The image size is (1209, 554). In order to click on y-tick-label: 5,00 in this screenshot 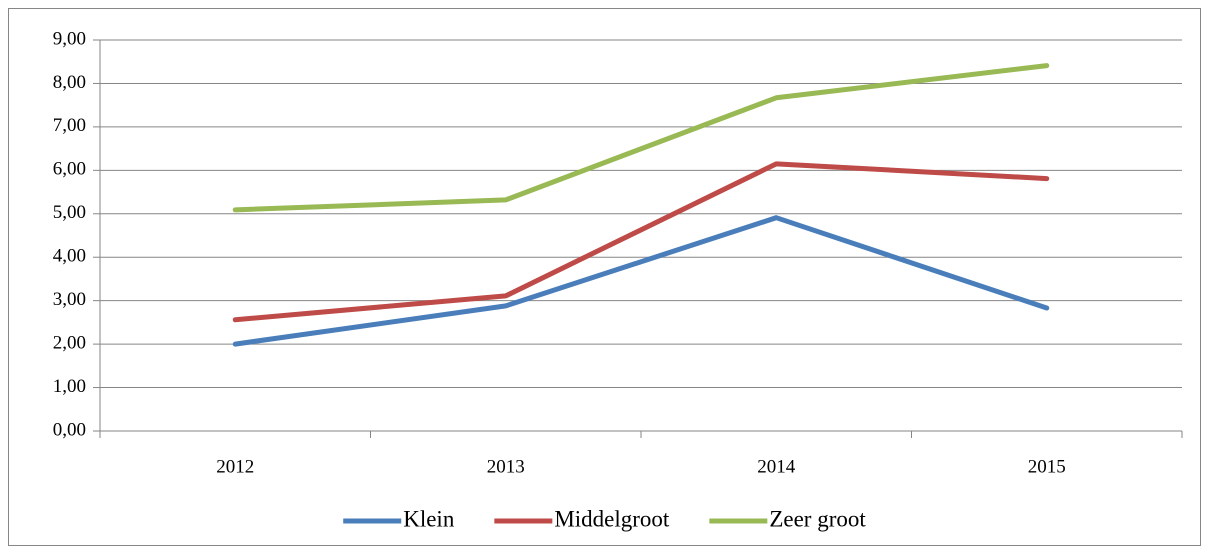, I will do `click(69, 212)`.